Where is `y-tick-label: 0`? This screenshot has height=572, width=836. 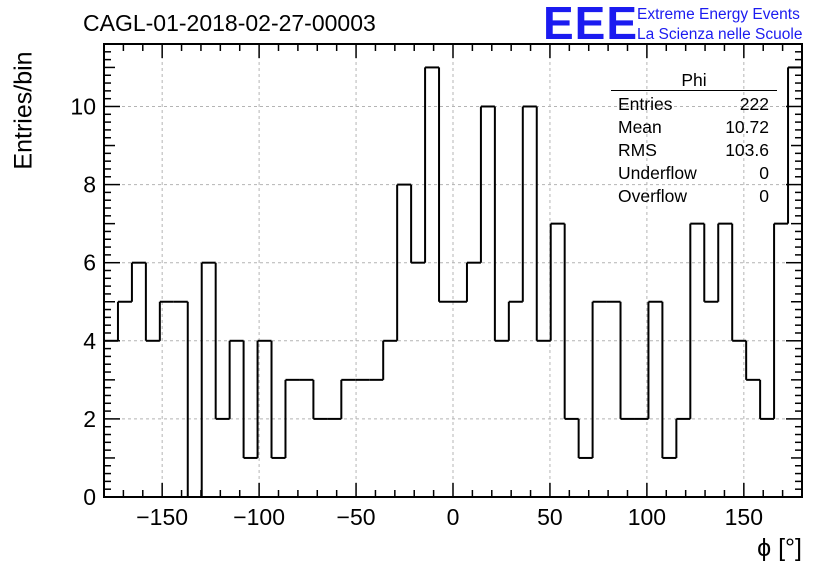 y-tick-label: 0 is located at coordinates (89, 497).